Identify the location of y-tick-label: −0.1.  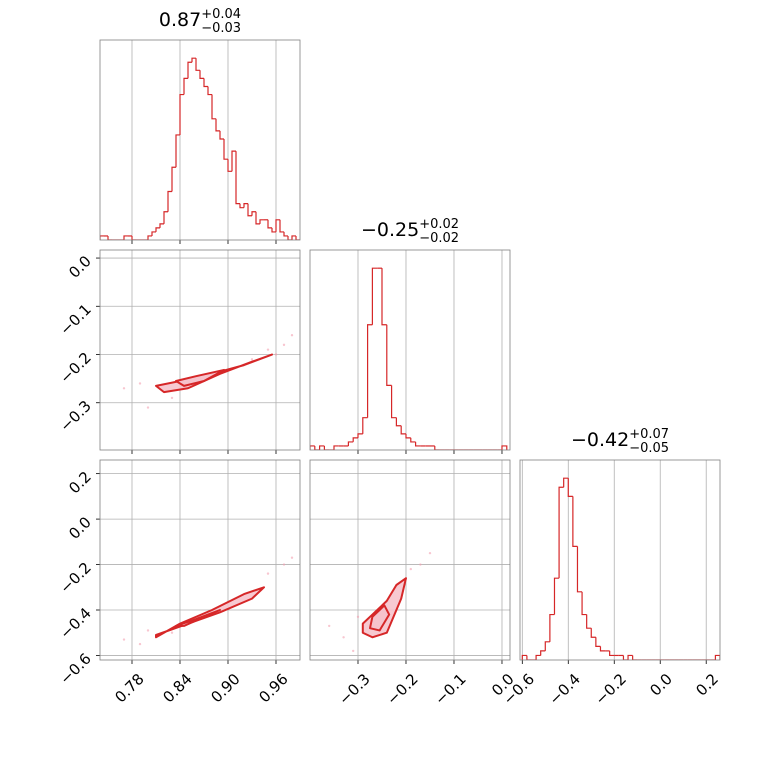
(75, 319).